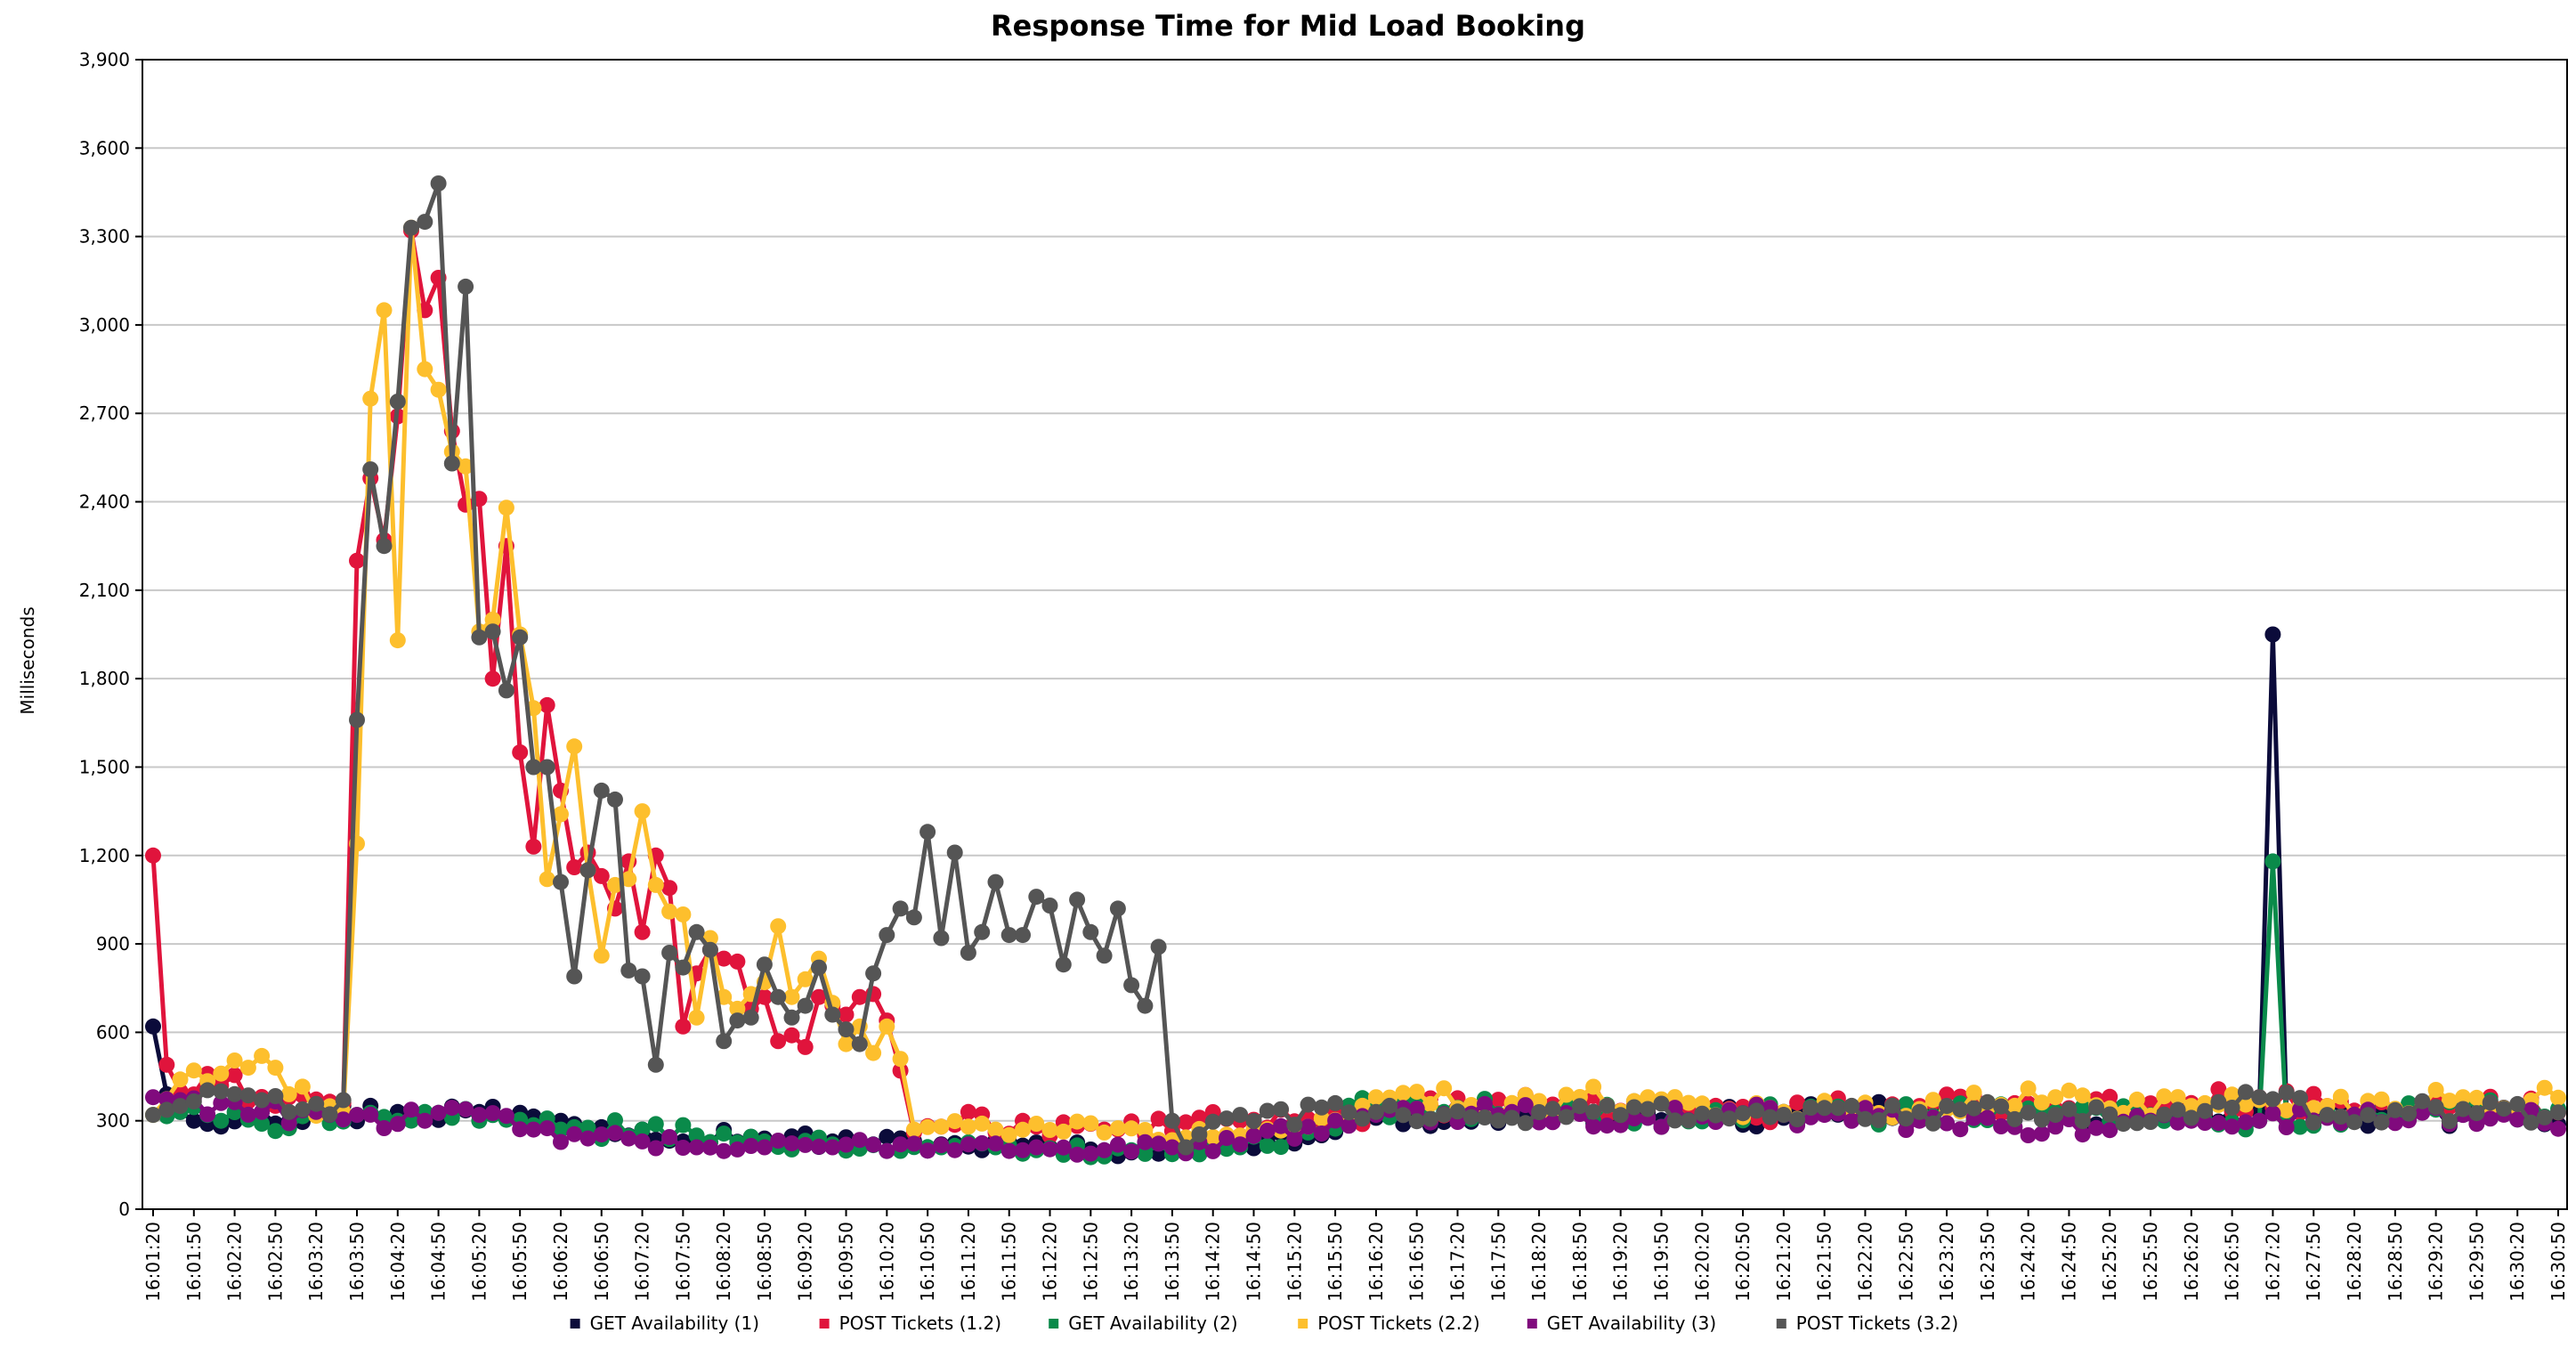  Describe the element at coordinates (1457, 1262) in the screenshot. I see `x-tick-label: 16:17:20` at that location.